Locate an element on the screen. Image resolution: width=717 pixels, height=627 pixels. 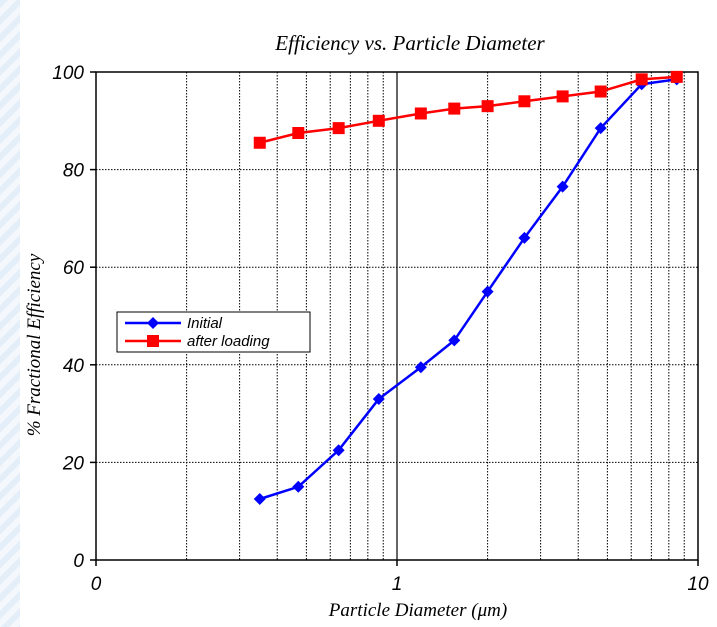
y-tick-label: 100 is located at coordinates (68, 73).